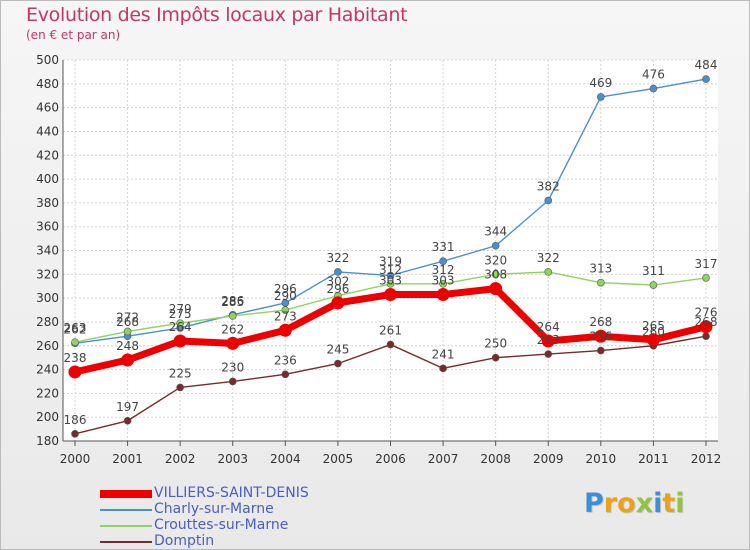 Image resolution: width=750 pixels, height=550 pixels. I want to click on data-label: 285, so click(232, 302).